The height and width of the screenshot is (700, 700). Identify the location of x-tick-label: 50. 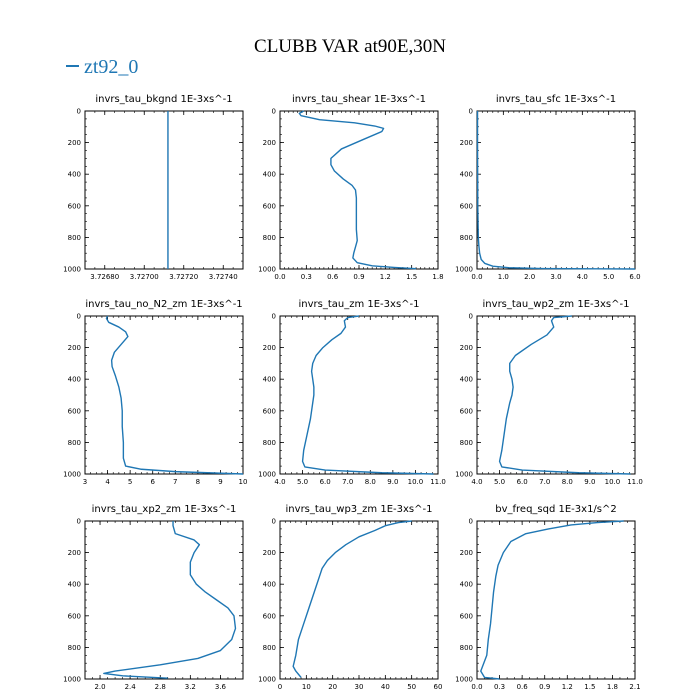
(411, 687).